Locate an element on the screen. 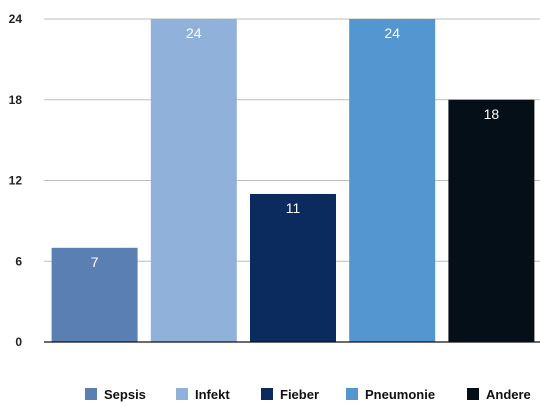 Image resolution: width=540 pixels, height=407 pixels. y-tick-label: 12 is located at coordinates (16, 181).